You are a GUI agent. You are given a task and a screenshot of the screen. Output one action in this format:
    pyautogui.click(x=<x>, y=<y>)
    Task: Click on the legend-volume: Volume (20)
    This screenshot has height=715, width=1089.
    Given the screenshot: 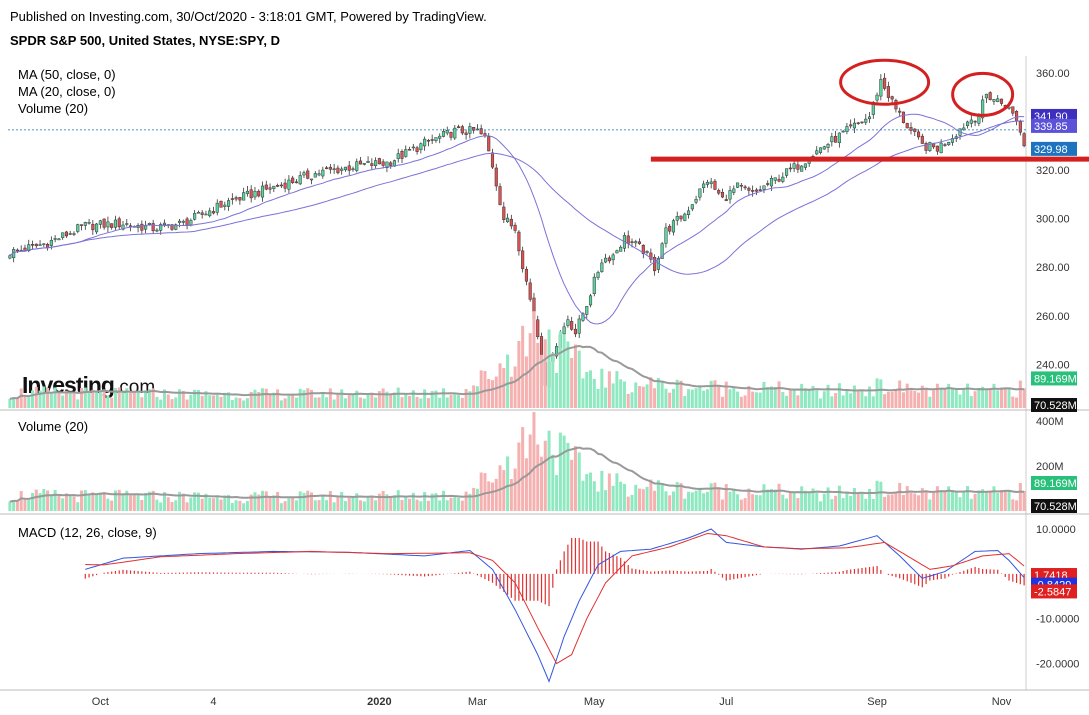 What is the action you would take?
    pyautogui.click(x=53, y=108)
    